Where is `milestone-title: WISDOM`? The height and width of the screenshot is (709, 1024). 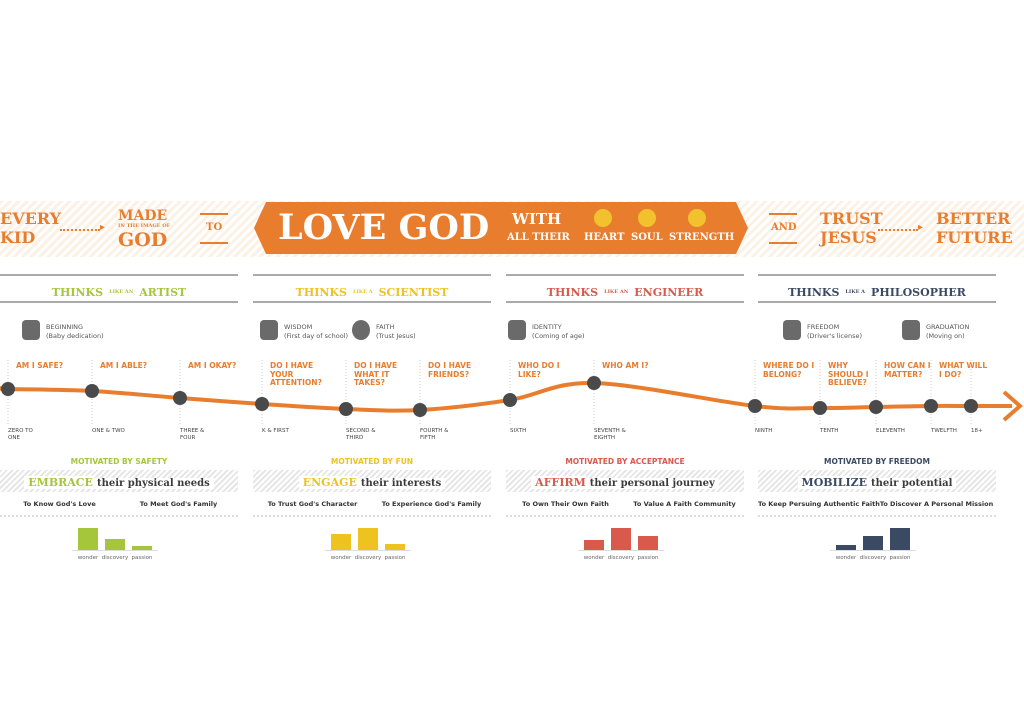 milestone-title: WISDOM is located at coordinates (298, 327).